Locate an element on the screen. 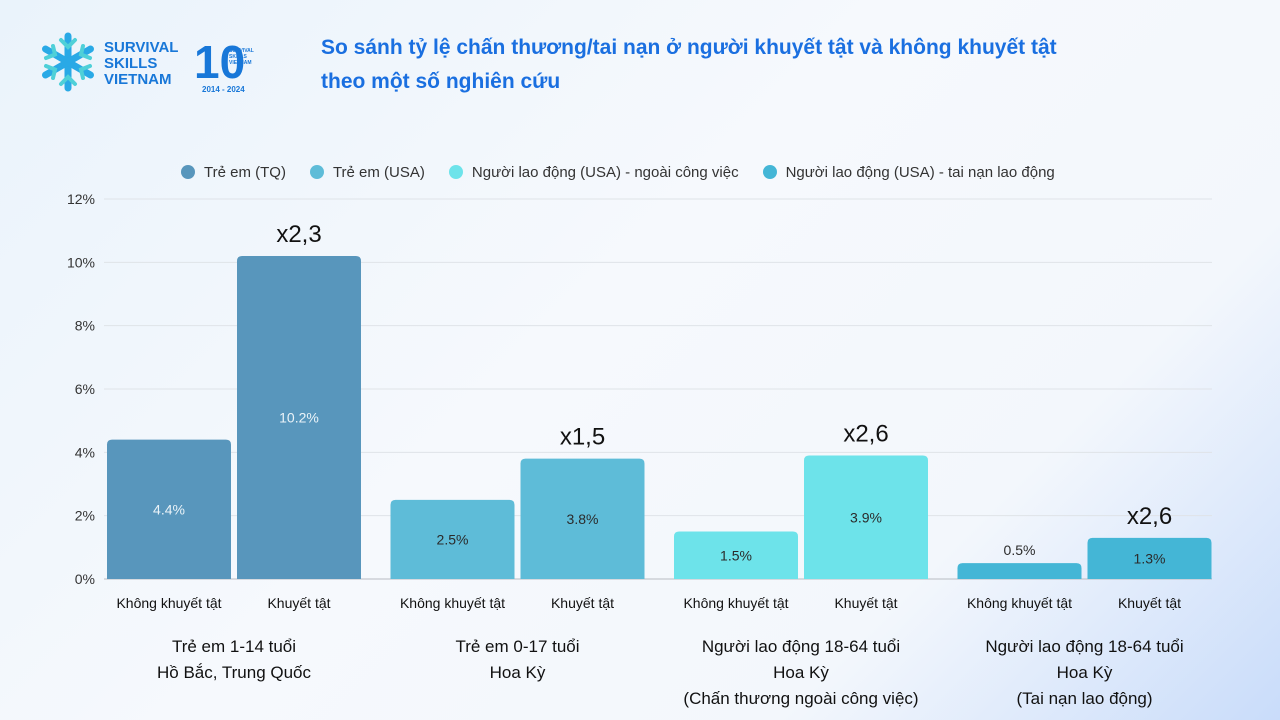 The image size is (1280, 720). snowflake-cross-icon is located at coordinates (68, 62).